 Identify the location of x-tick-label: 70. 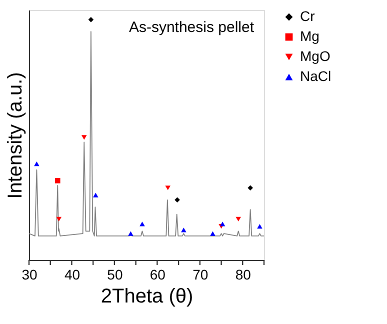
(200, 274).